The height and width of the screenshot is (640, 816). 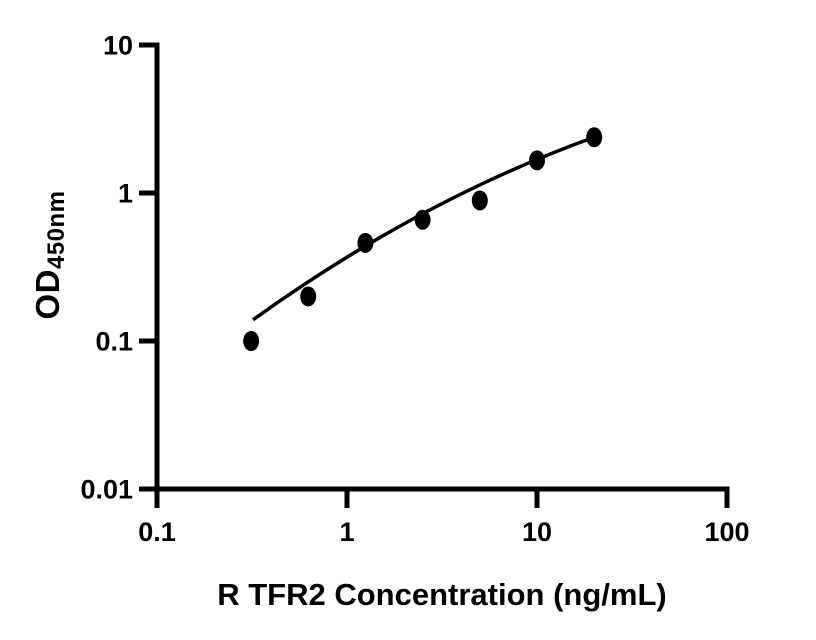 What do you see at coordinates (537, 532) in the screenshot?
I see `x-tick-label: 10` at bounding box center [537, 532].